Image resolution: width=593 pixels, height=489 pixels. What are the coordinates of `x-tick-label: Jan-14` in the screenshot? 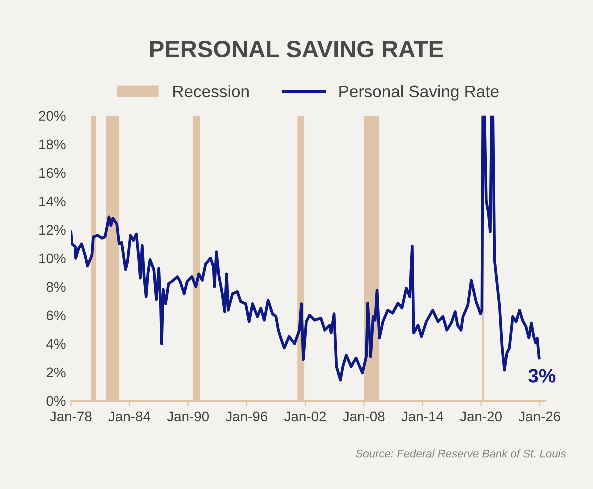 It's located at (423, 417).